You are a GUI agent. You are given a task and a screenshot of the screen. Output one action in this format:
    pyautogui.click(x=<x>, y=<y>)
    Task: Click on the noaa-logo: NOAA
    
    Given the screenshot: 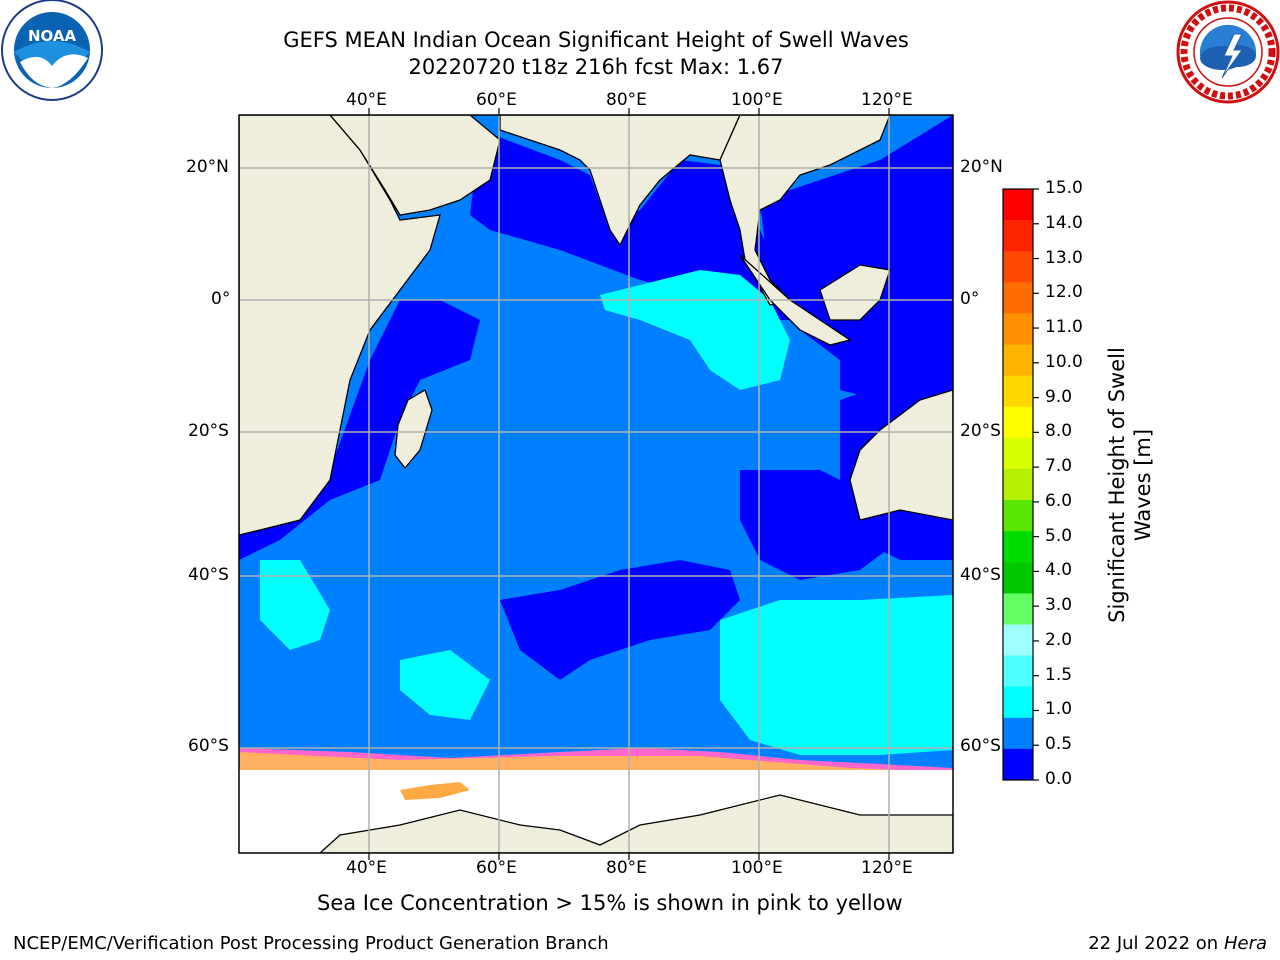 What is the action you would take?
    pyautogui.click(x=52, y=50)
    